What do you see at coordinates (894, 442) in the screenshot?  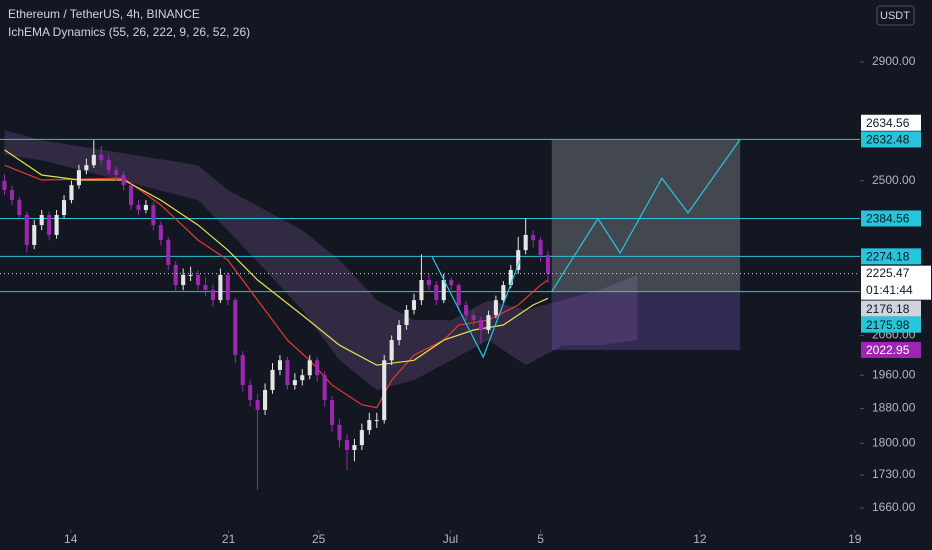 I see `y-tick-label: 1800.00` at bounding box center [894, 442].